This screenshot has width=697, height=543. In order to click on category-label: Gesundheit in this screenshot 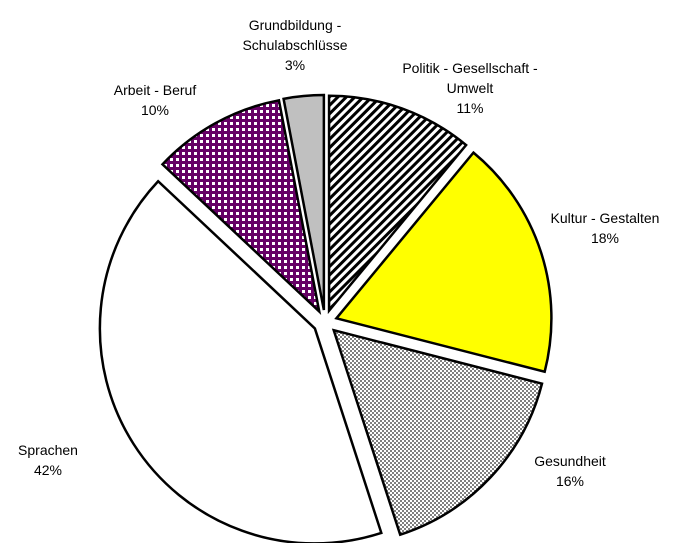, I will do `click(570, 461)`.